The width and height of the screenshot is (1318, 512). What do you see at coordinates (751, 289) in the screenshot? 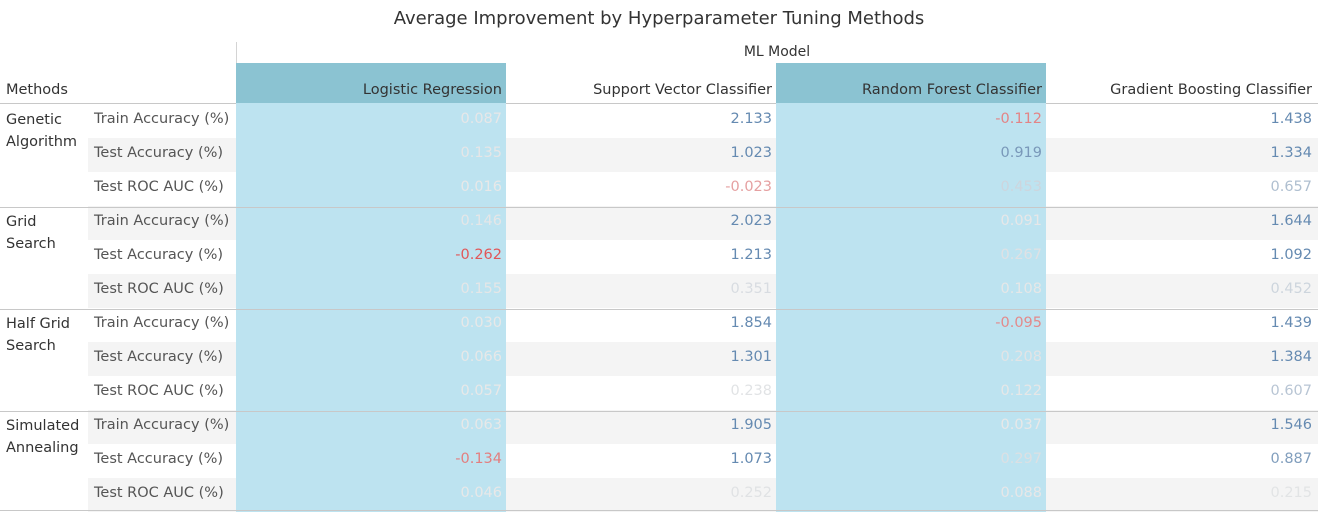
I see `data-cell: 0.351` at bounding box center [751, 289].